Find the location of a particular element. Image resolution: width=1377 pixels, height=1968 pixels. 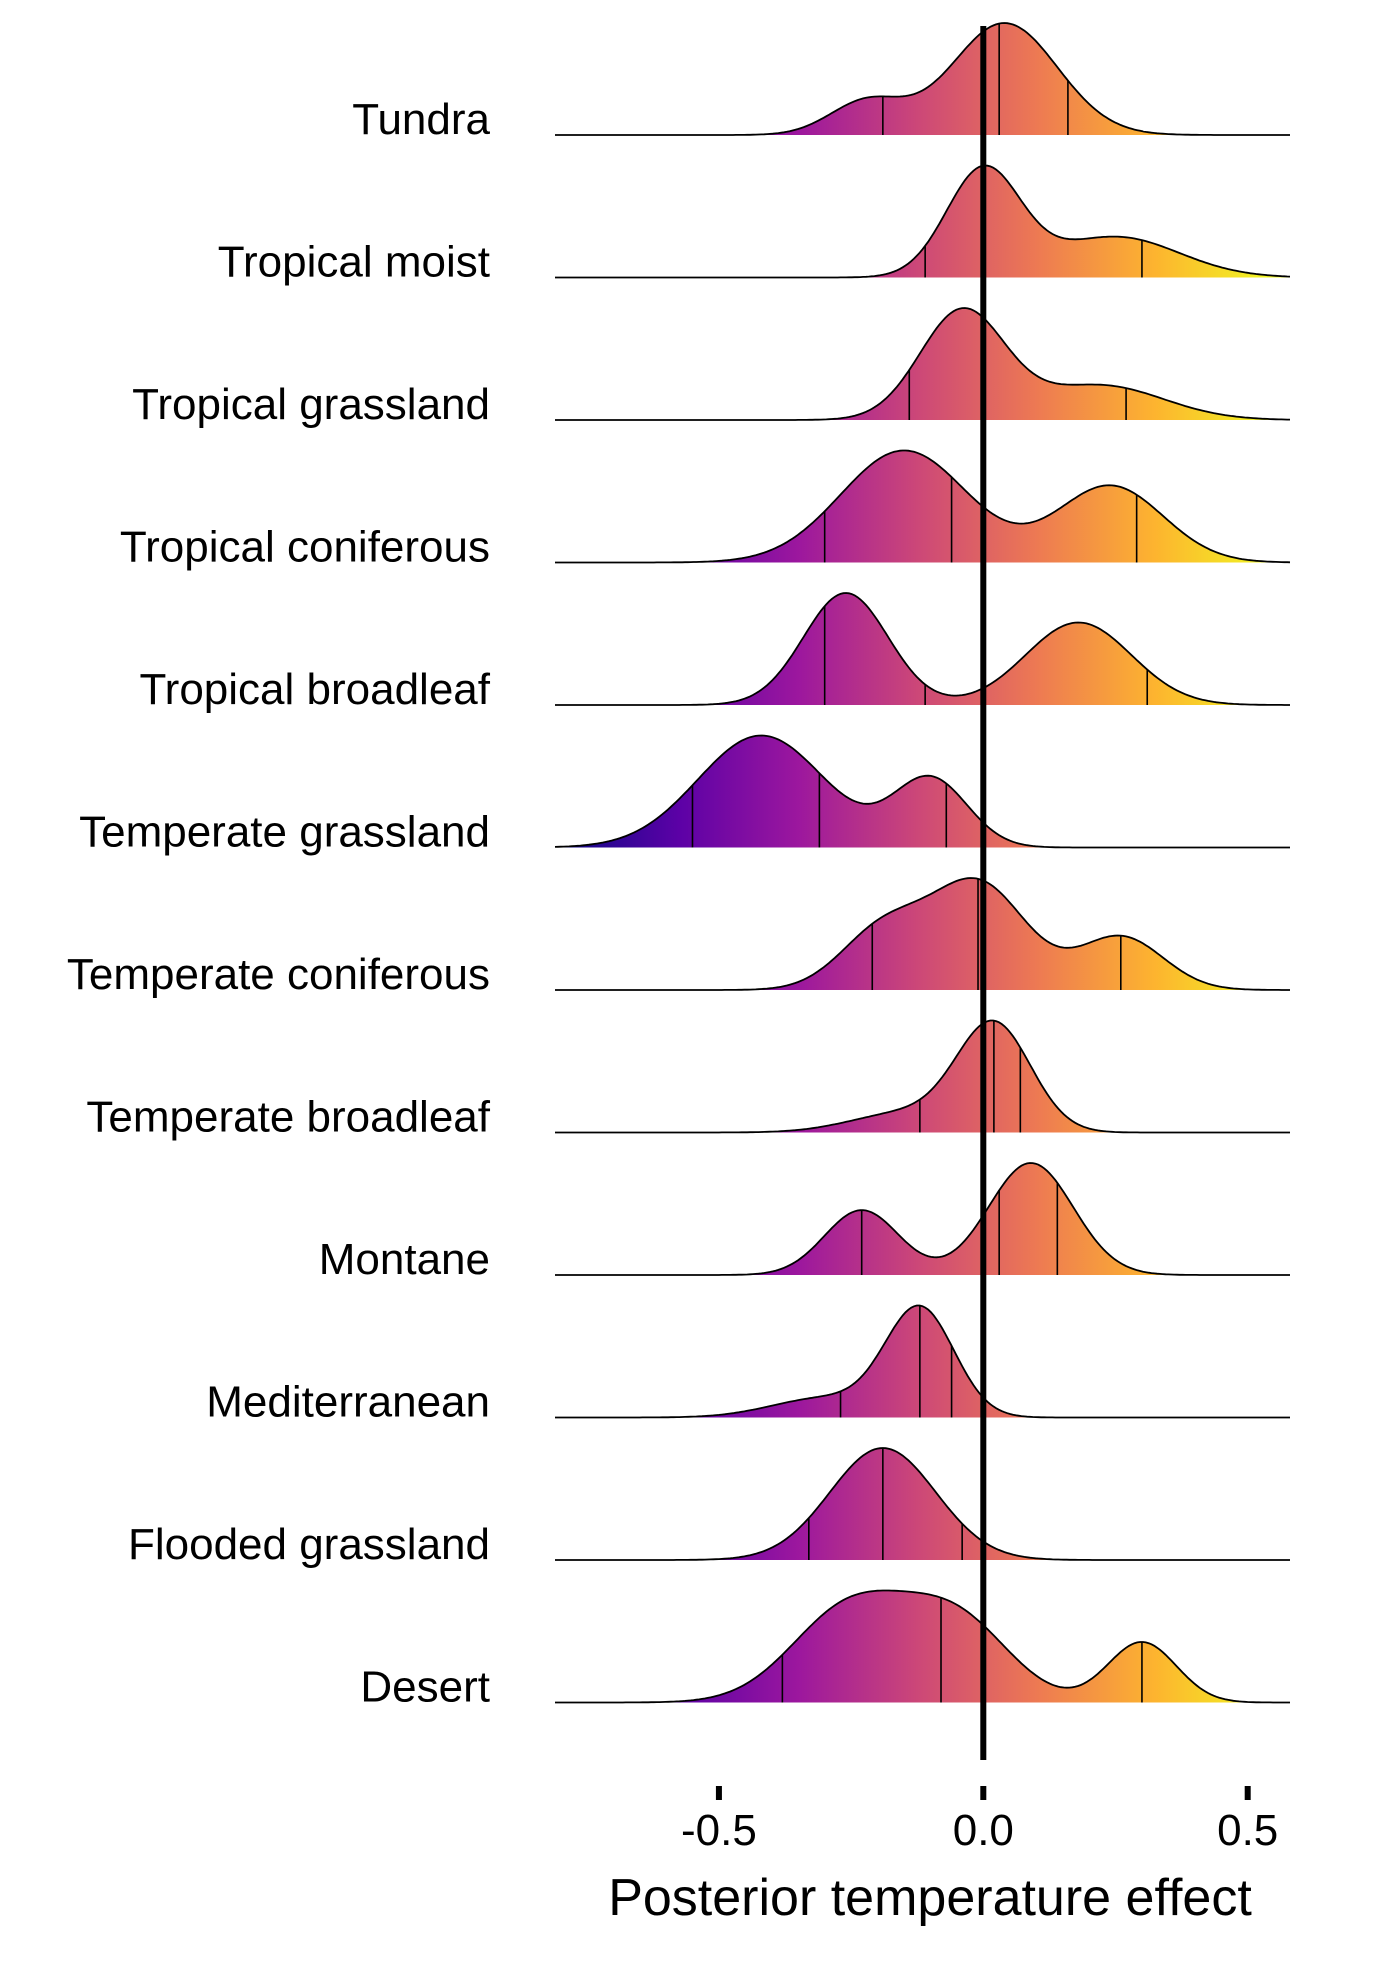

ridge-temperate-coniferous is located at coordinates (922, 934).